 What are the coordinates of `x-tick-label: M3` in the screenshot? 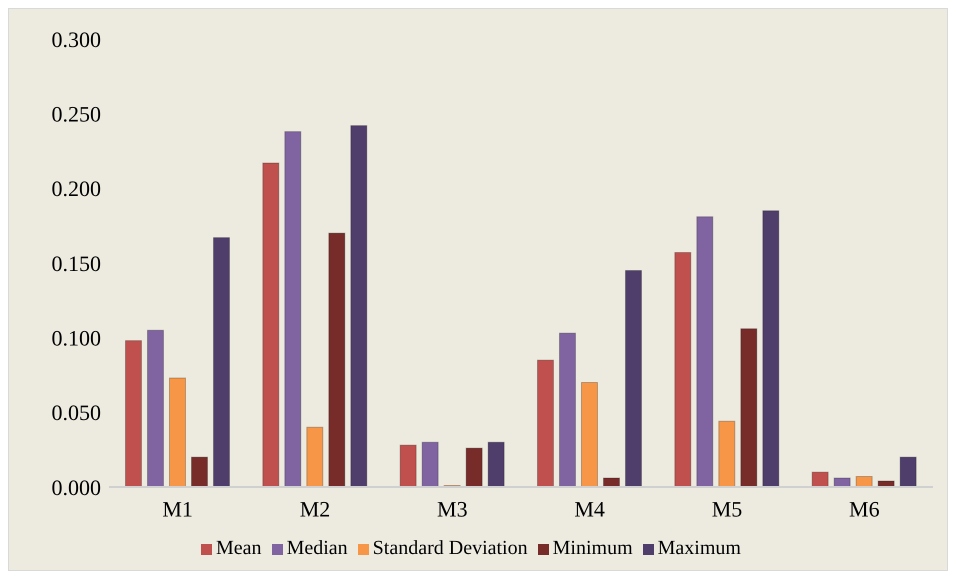 It's located at (452, 509).